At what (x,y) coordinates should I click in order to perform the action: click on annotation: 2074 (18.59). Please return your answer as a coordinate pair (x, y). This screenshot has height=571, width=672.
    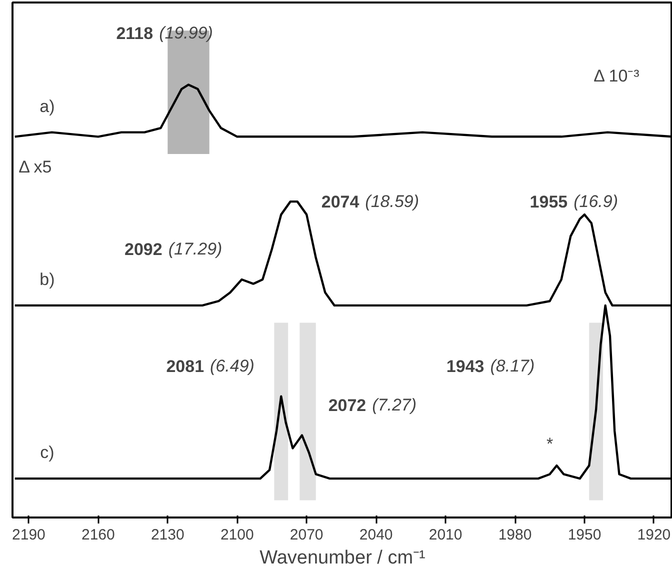
    Looking at the image, I should click on (370, 202).